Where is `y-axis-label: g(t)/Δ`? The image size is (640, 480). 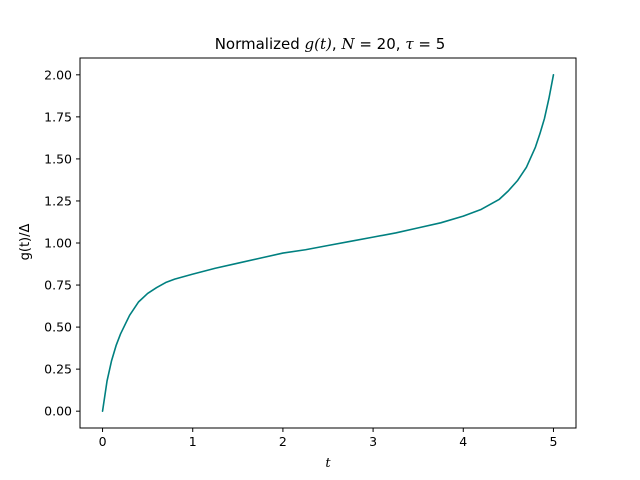
y-axis-label: g(t)/Δ is located at coordinates (25, 242).